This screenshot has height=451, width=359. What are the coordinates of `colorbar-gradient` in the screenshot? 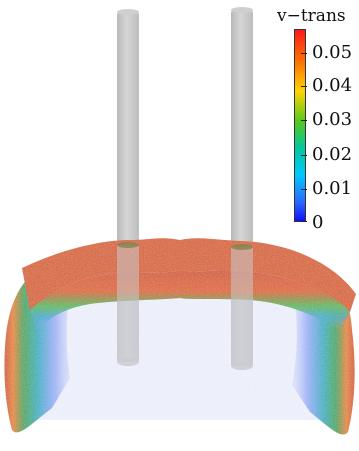 It's located at (300, 125).